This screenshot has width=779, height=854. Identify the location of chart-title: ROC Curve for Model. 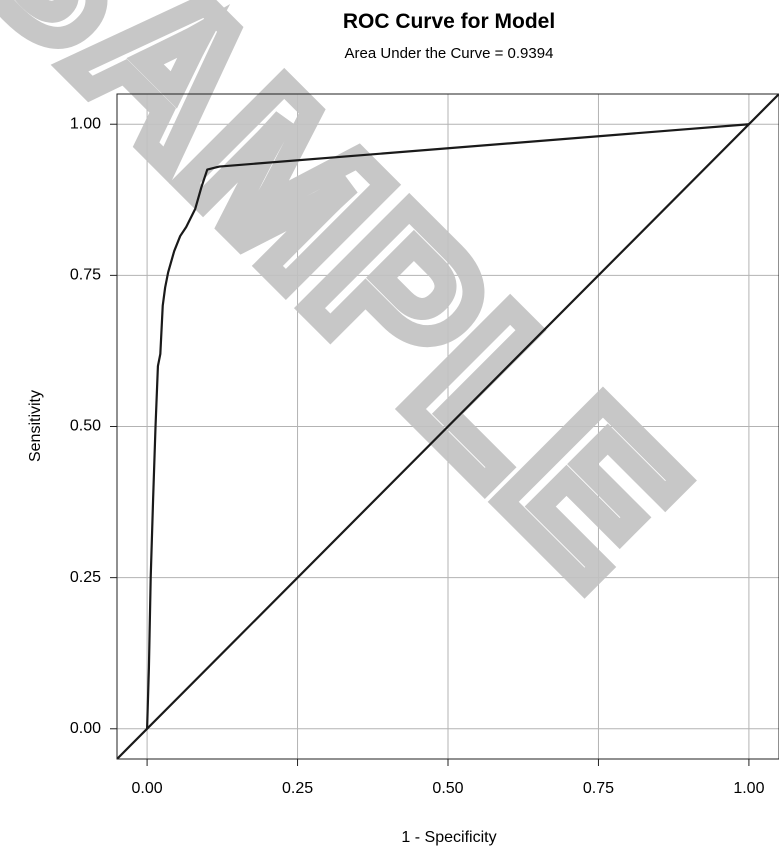
(449, 21).